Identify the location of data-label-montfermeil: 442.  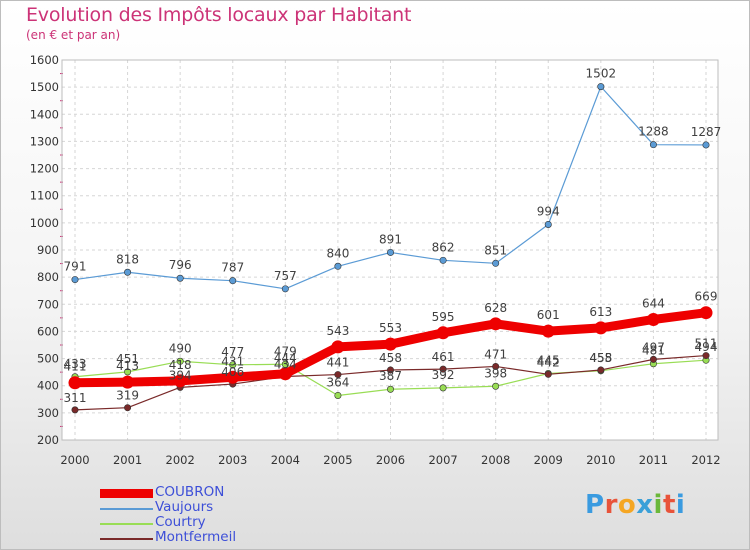
(548, 362).